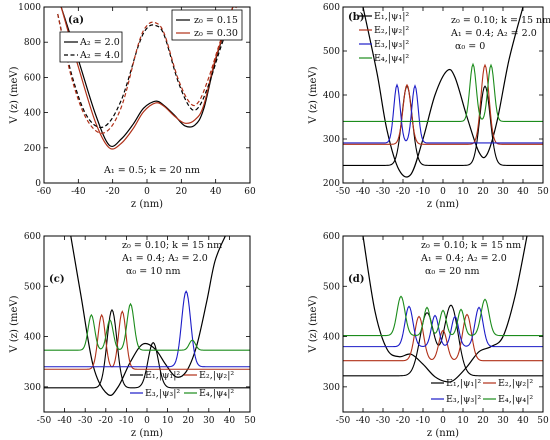 This screenshot has height=440, width=550. Describe the element at coordinates (356, 17) in the screenshot. I see `panel-label: (b)` at that location.